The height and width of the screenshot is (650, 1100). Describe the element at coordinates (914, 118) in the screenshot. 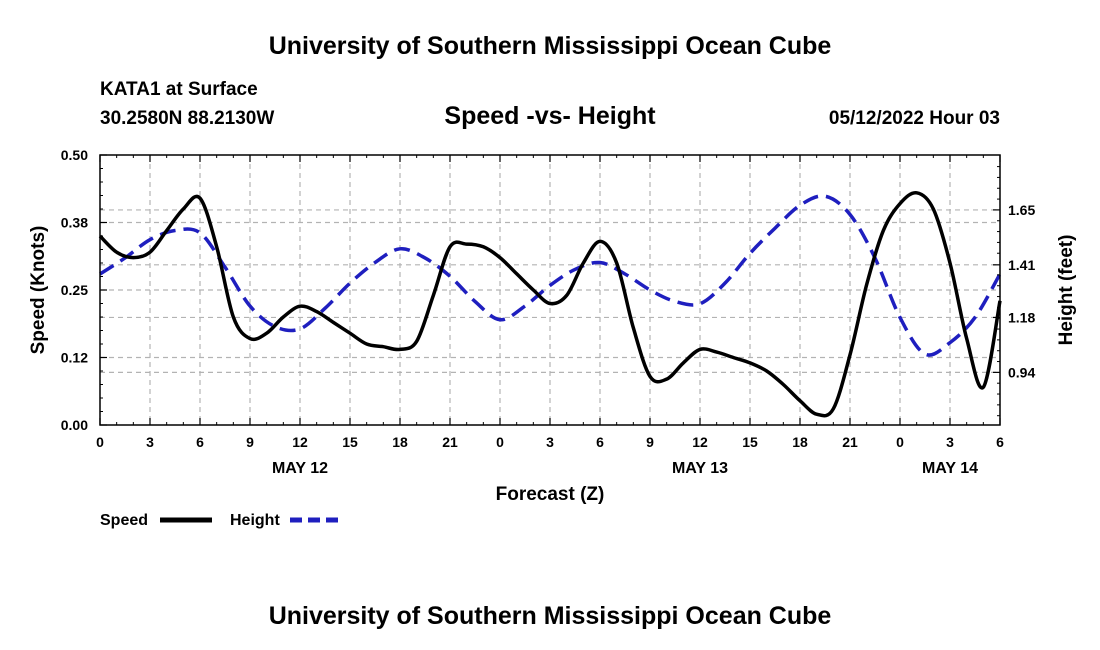

I see `datetime-label: 05/12/2022 Hour 03` at that location.